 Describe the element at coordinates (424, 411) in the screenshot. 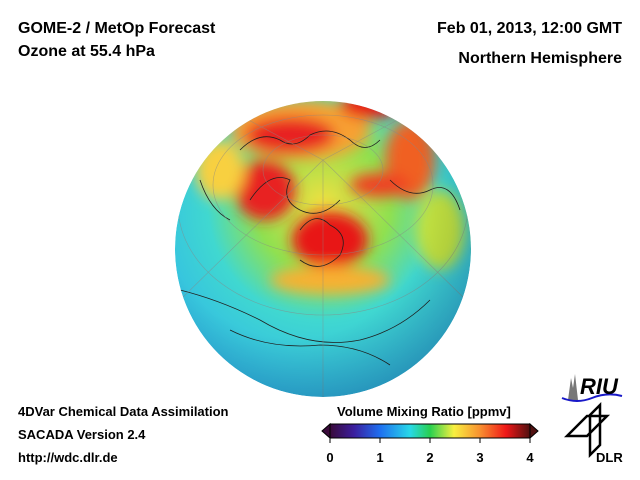

I see `colorbar-label: Volume Mixing Ratio [ppmv]` at that location.